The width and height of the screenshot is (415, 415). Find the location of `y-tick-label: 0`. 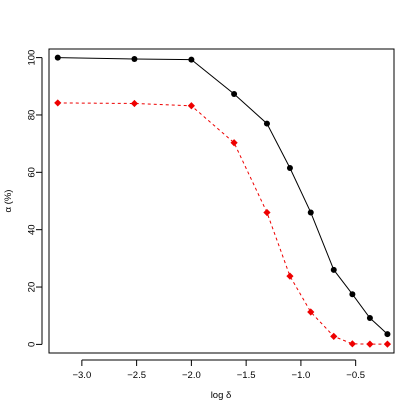

y-tick-label: 0 is located at coordinates (32, 344).